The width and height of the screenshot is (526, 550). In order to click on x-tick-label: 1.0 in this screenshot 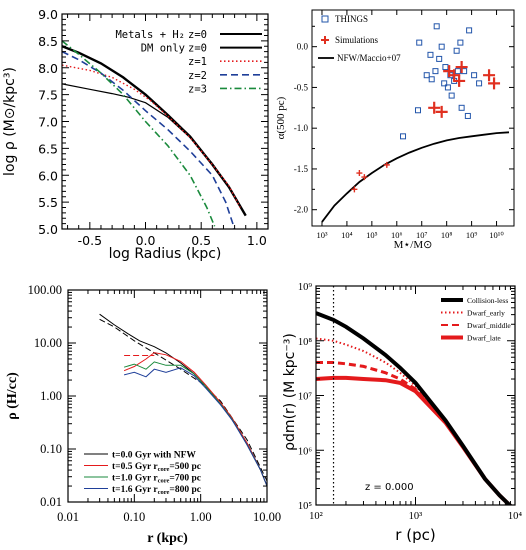, I will do `click(257, 240)`.